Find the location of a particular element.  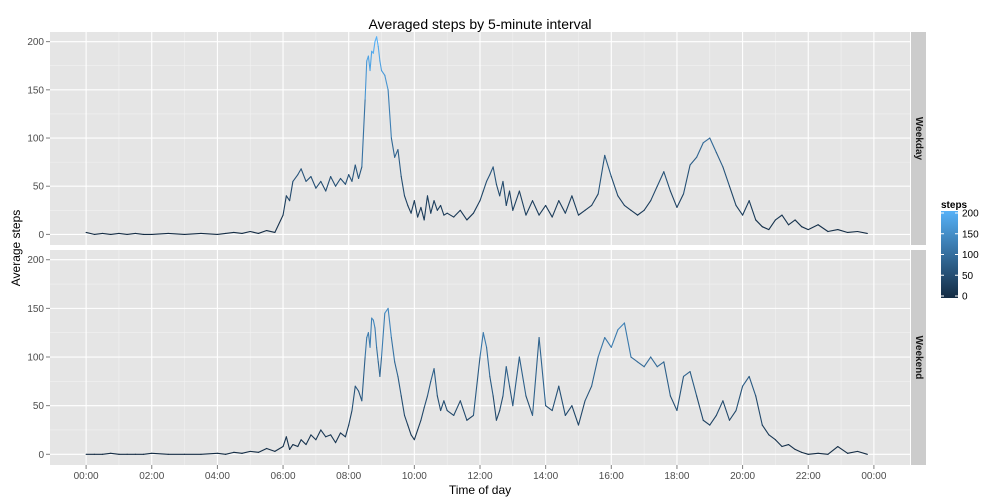

y-tick-label: 150 is located at coordinates (35, 309).